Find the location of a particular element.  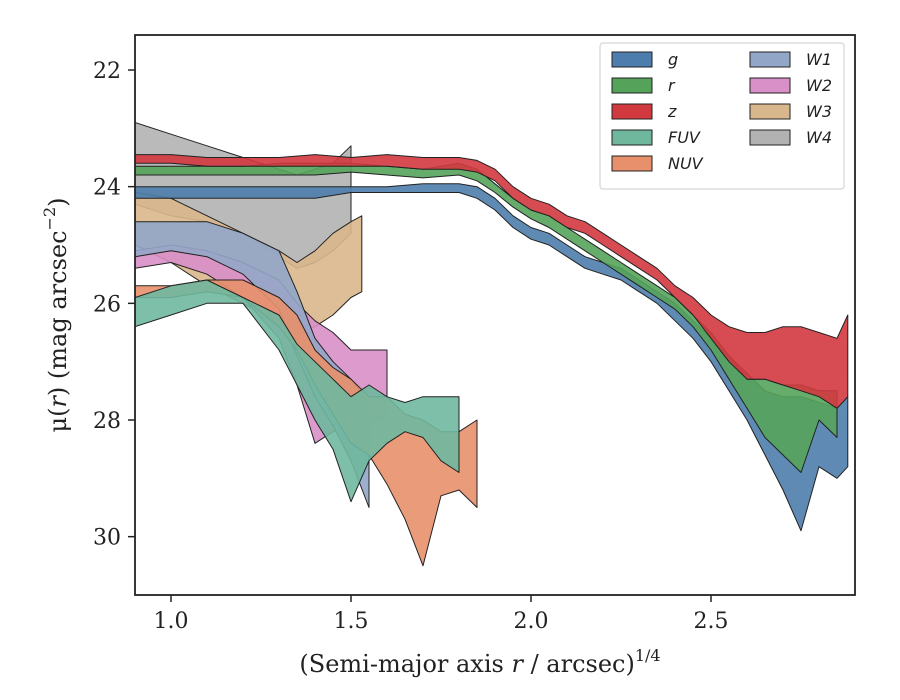

legend-item-fuv: FUV is located at coordinates (656, 137).